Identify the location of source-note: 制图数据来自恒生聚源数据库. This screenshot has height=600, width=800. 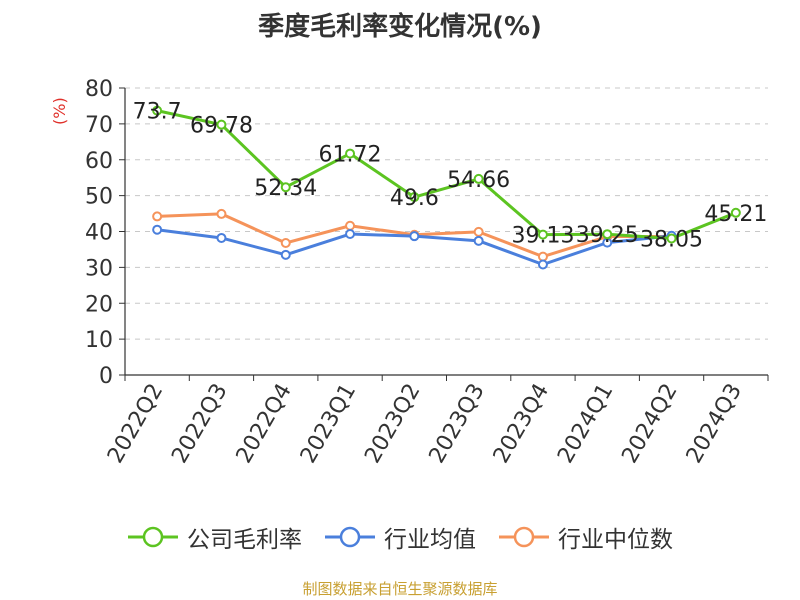
(400, 589).